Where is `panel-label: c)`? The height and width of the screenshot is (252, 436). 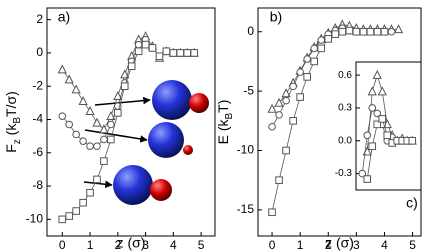 panel-label: c) is located at coordinates (412, 203).